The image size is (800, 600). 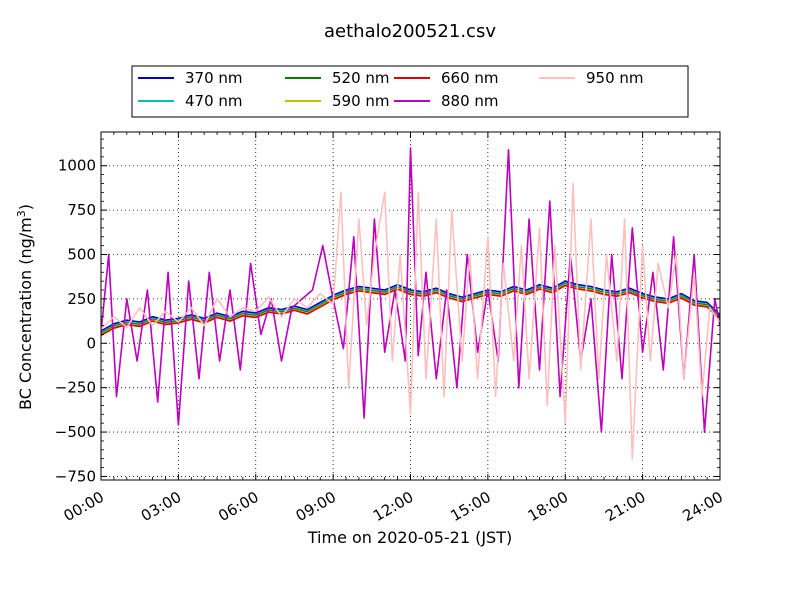 What do you see at coordinates (77, 166) in the screenshot?
I see `y-tick-label: 1000` at bounding box center [77, 166].